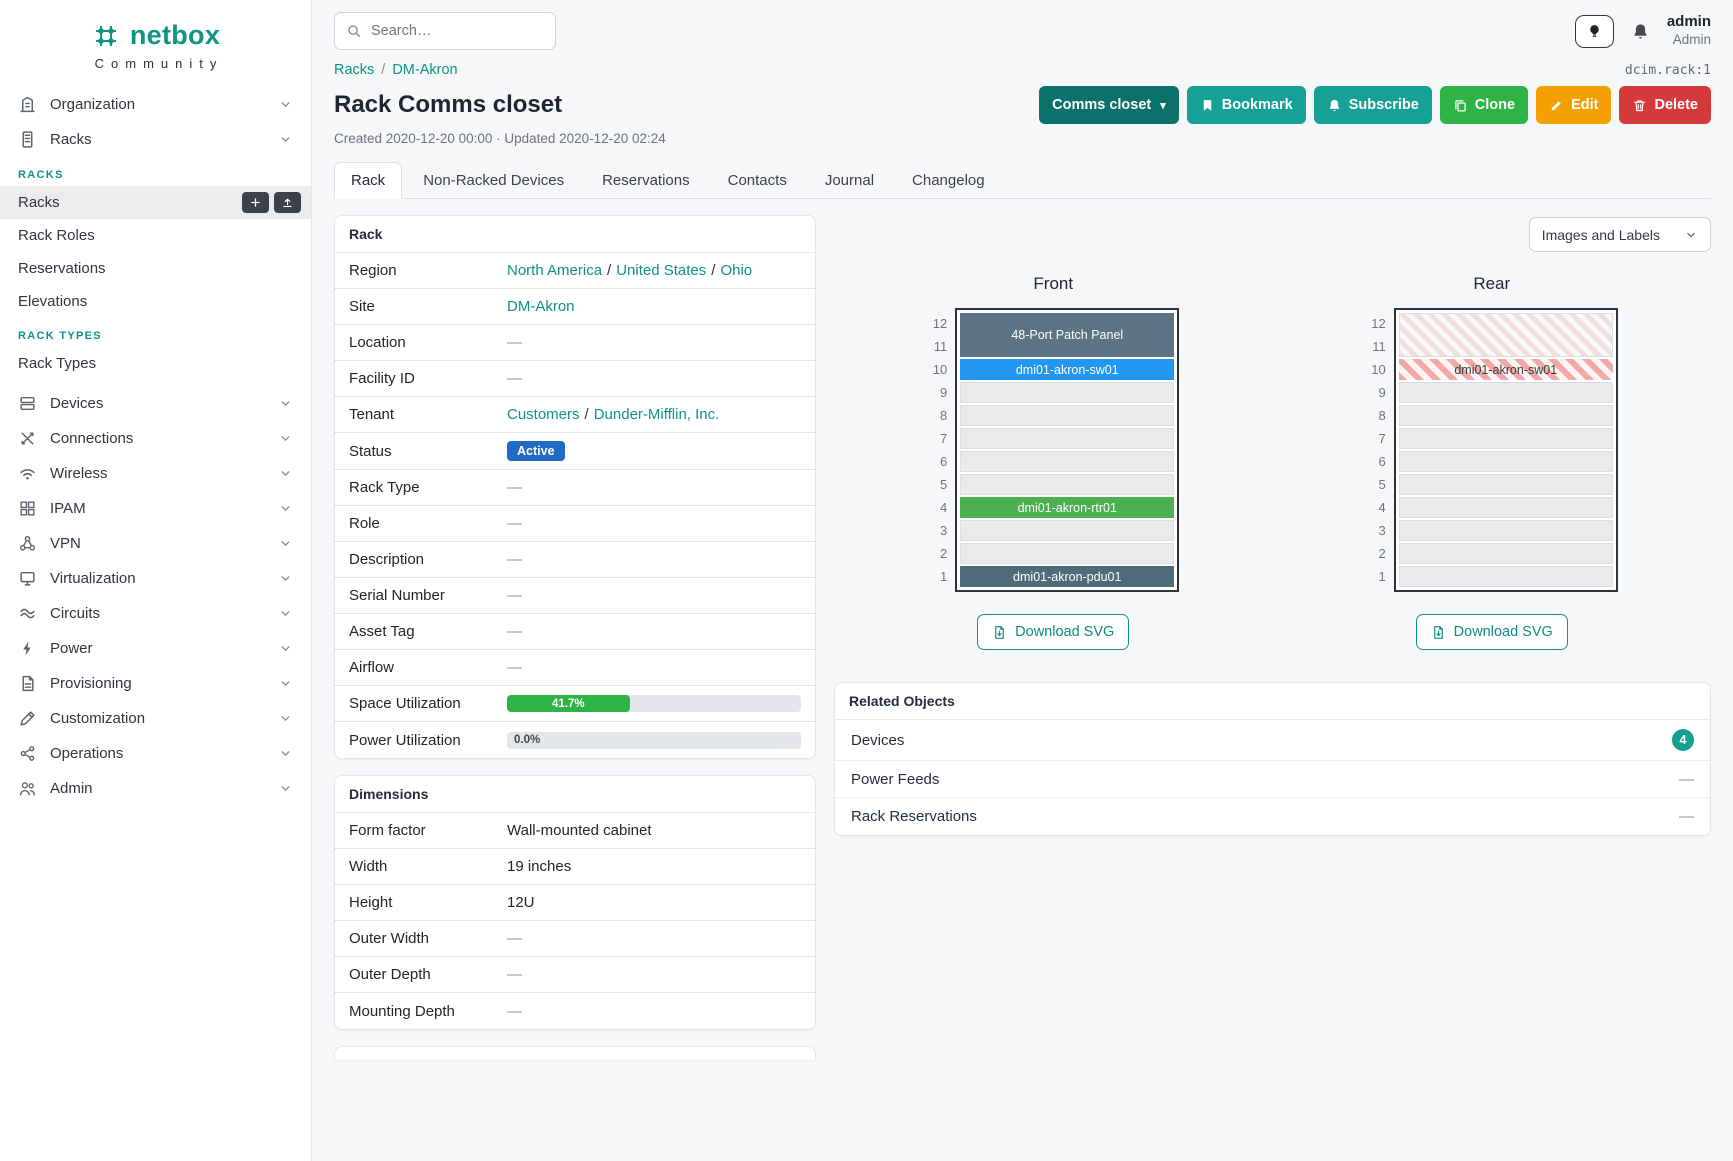  What do you see at coordinates (541, 306) in the screenshot?
I see `site-link: DM-Akron` at bounding box center [541, 306].